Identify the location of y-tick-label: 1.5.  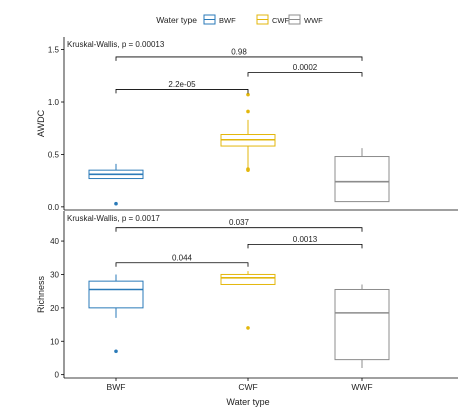
(54, 50).